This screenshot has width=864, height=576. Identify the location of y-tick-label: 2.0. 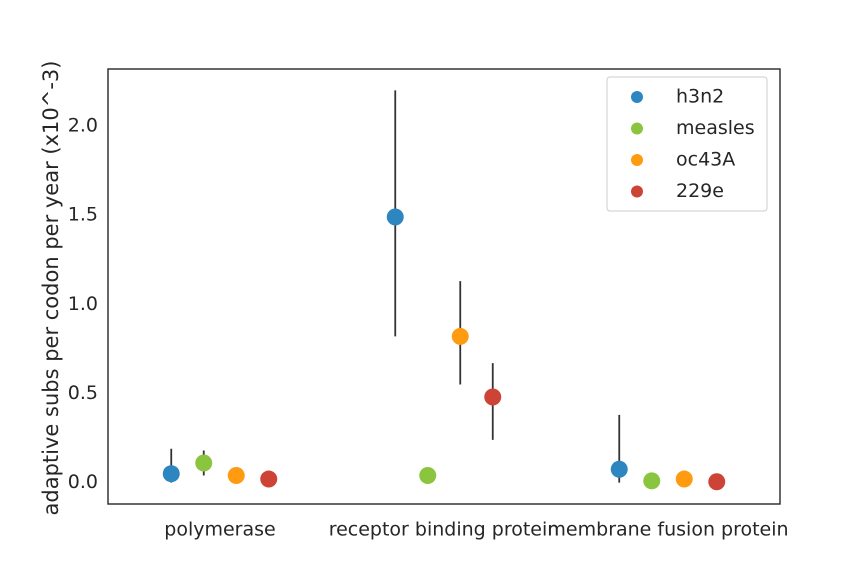
(83, 126).